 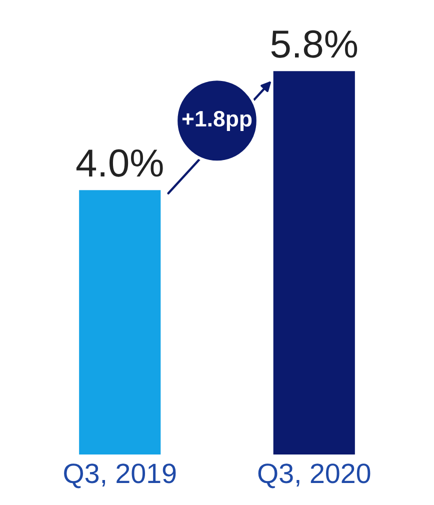 What do you see at coordinates (314, 476) in the screenshot?
I see `x-tick-label: Q3, 2020` at bounding box center [314, 476].